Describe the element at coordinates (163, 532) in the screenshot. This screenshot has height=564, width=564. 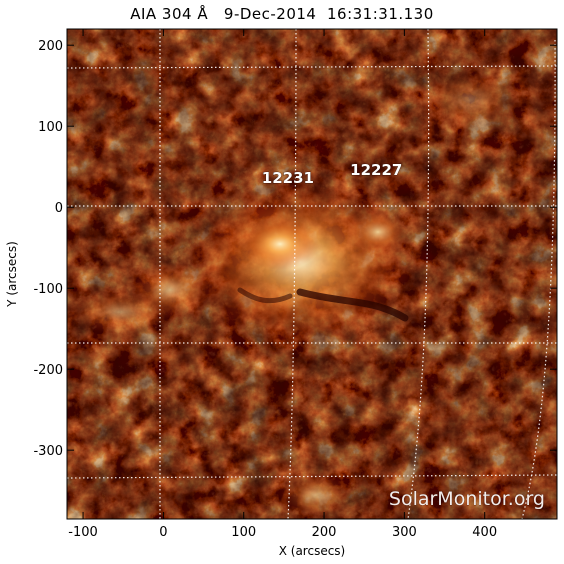
I see `x-tick-label: 0` at that location.